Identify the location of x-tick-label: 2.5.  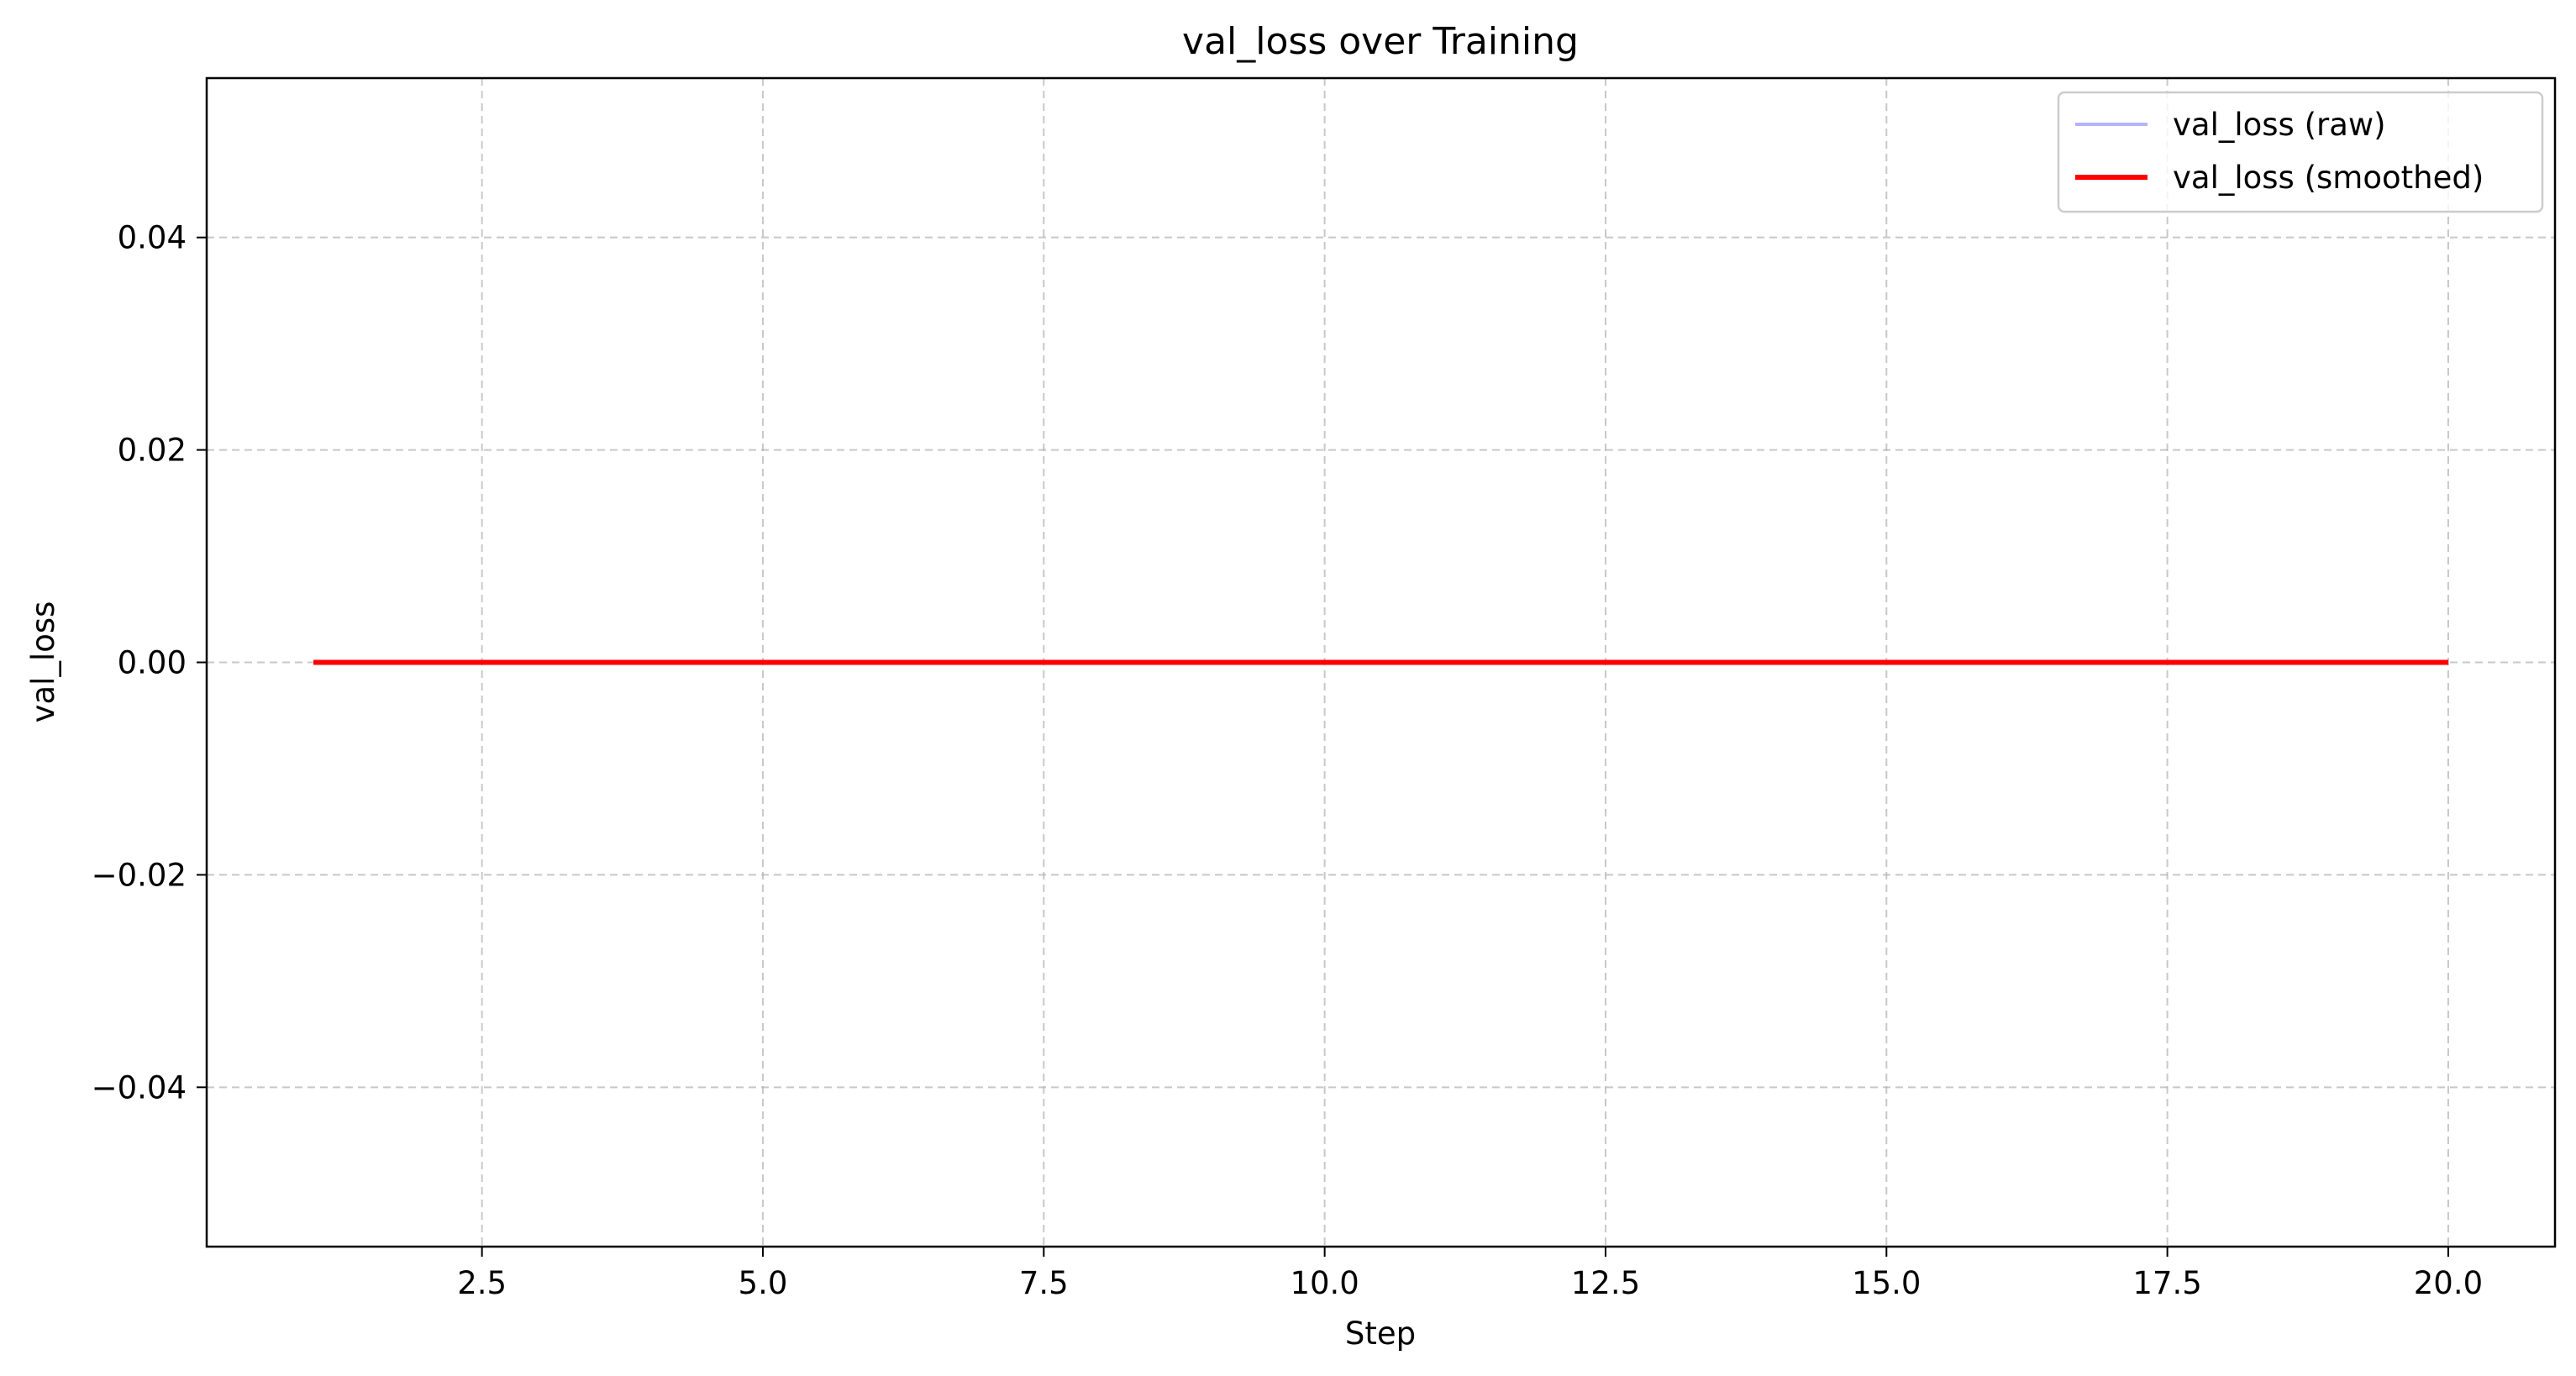
(482, 1283).